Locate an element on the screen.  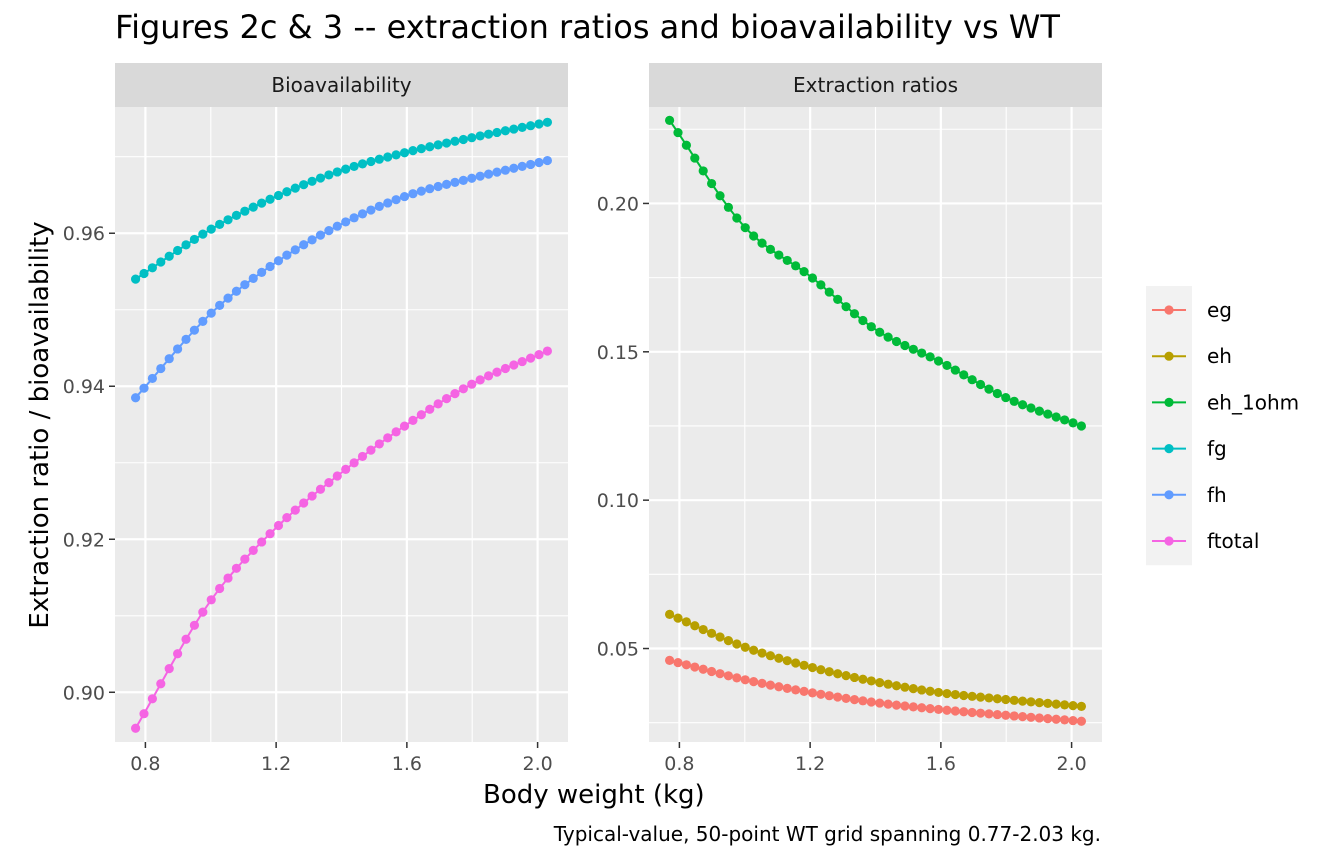
legend-marker-fg is located at coordinates (1169, 449).